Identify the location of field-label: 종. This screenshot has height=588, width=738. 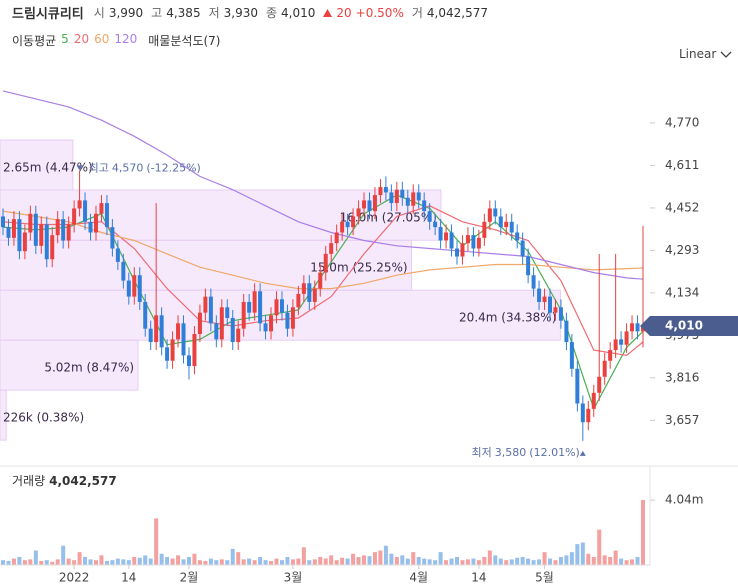
(271, 13).